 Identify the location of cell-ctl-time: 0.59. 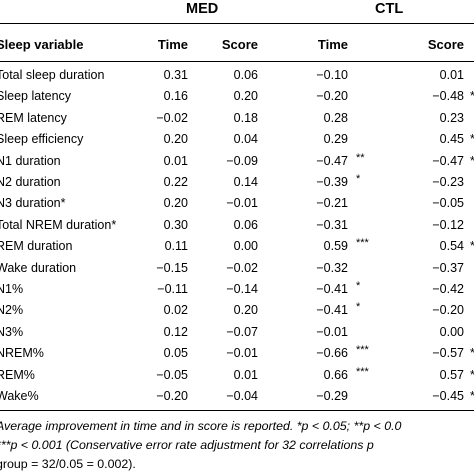
(335, 246).